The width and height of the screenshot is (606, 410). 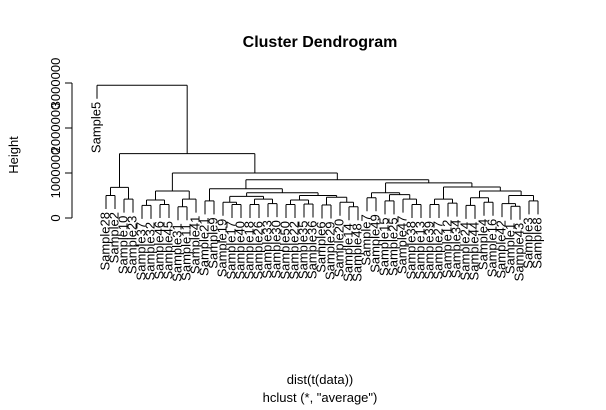 I want to click on y-axis-label: Height, so click(x=13, y=155).